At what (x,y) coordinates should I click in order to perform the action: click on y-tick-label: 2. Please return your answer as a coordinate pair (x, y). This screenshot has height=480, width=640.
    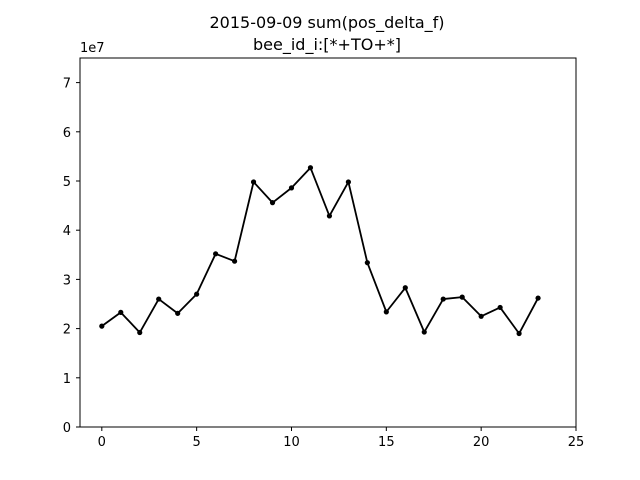
    Looking at the image, I should click on (67, 330).